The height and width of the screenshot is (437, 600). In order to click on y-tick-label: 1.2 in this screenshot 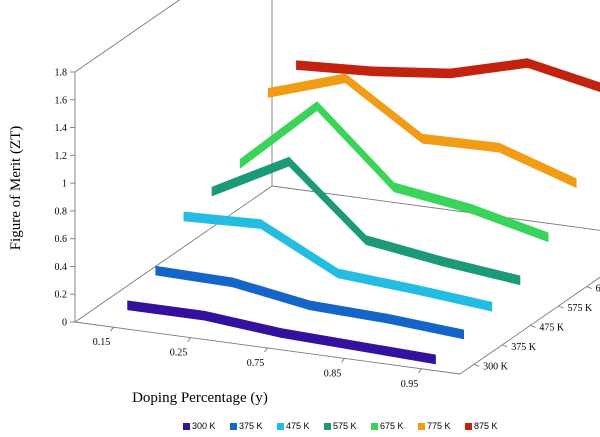, I will do `click(61, 156)`.